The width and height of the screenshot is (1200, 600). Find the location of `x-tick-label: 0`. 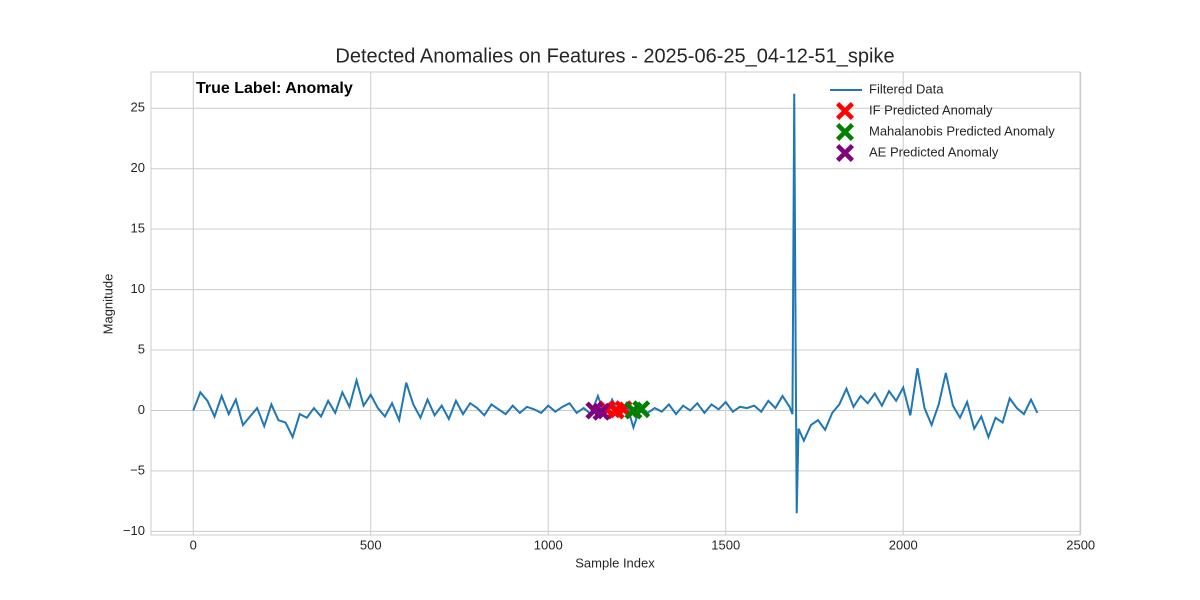

x-tick-label: 0 is located at coordinates (193, 544).